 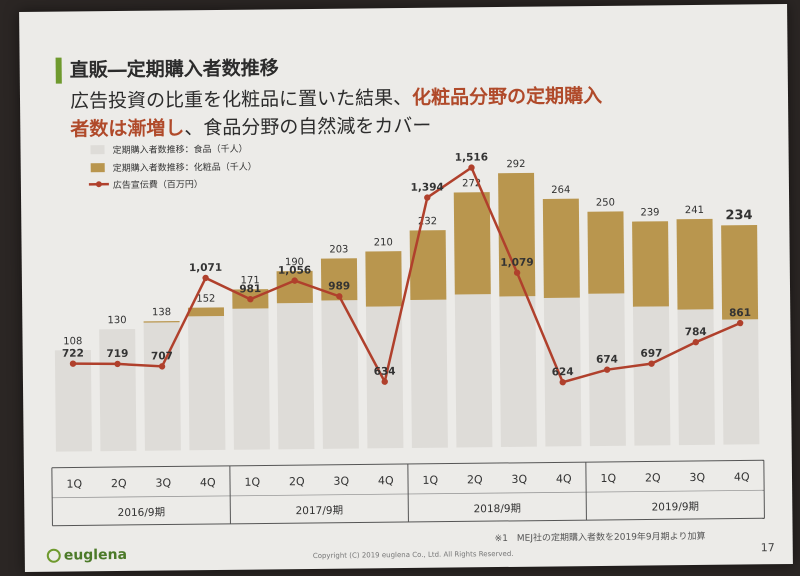 I want to click on legend-swatch-food, so click(x=97, y=150).